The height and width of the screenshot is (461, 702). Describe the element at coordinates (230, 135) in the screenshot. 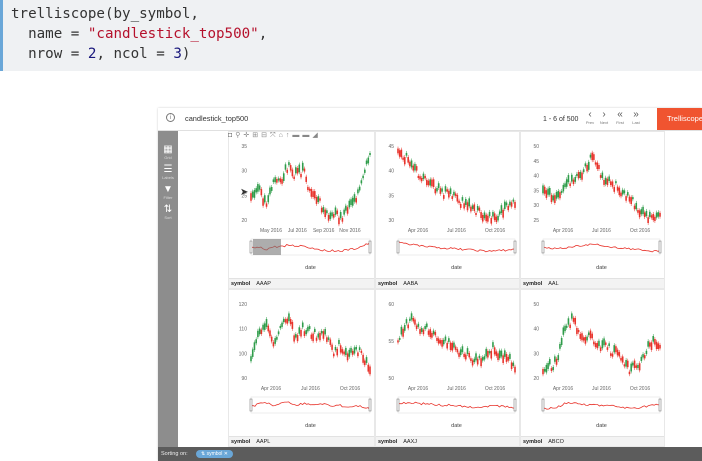

I see `camera-icon: ◘` at that location.